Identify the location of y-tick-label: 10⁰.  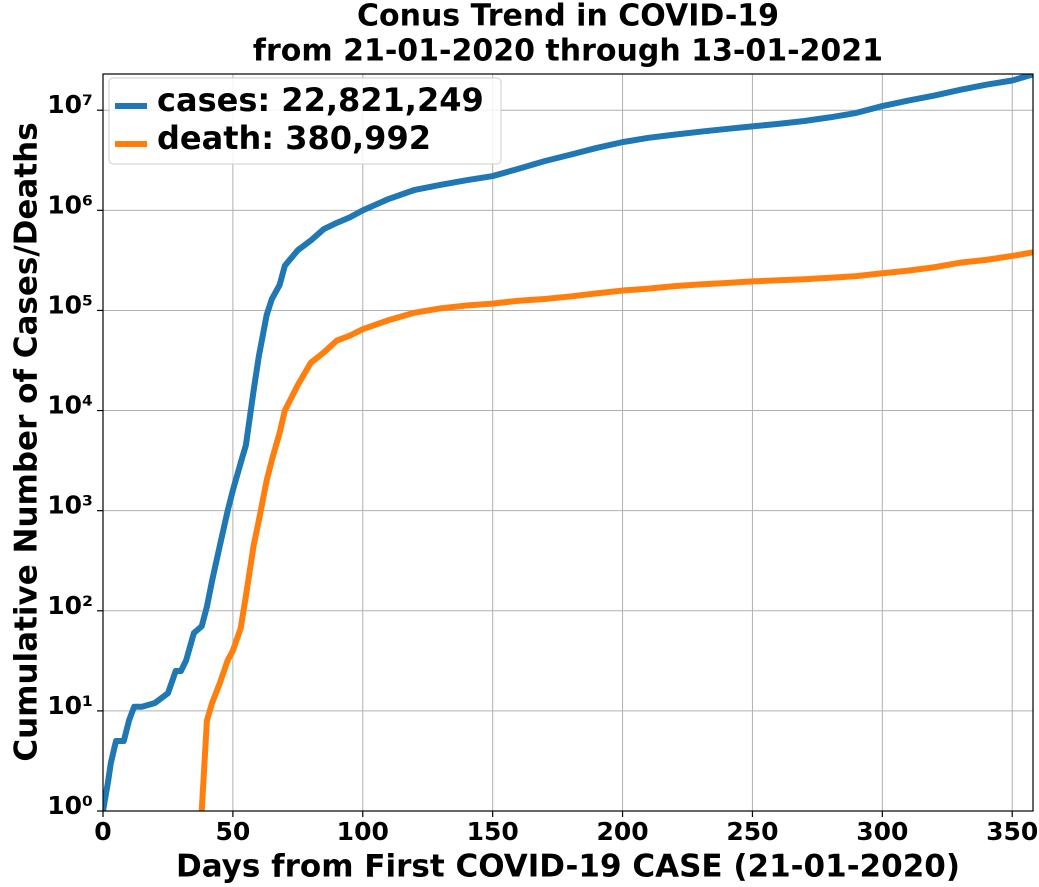
(70, 805).